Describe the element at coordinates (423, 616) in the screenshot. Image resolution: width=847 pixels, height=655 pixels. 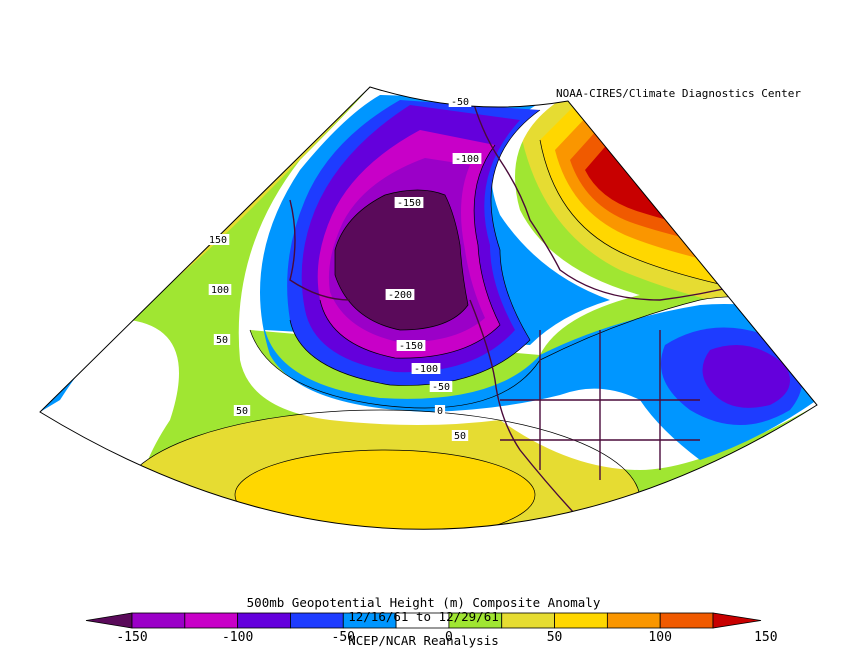
I see `date-range: 12/16/61 to 12/29/61` at that location.